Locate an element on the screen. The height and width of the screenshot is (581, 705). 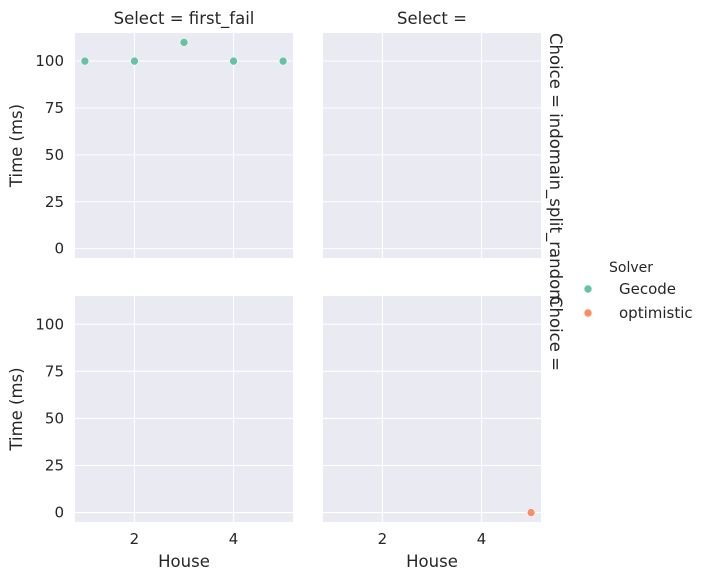
facet-row-label: Choice = indomain_split_random is located at coordinates (555, 169).